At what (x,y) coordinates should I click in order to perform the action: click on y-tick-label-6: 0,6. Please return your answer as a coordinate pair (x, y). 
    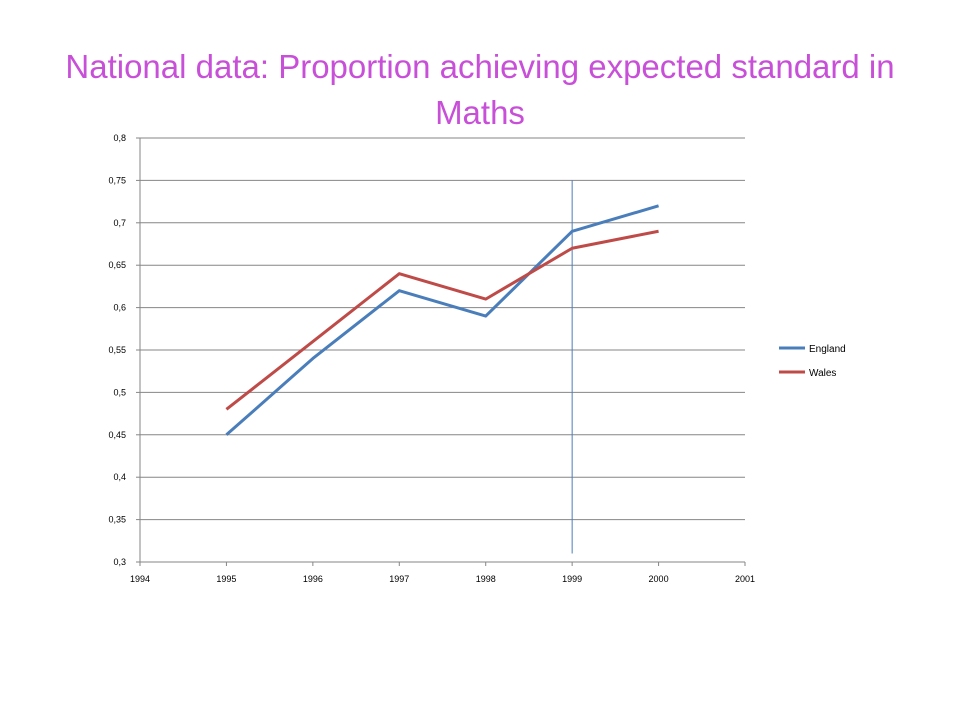
    Looking at the image, I should click on (119, 308).